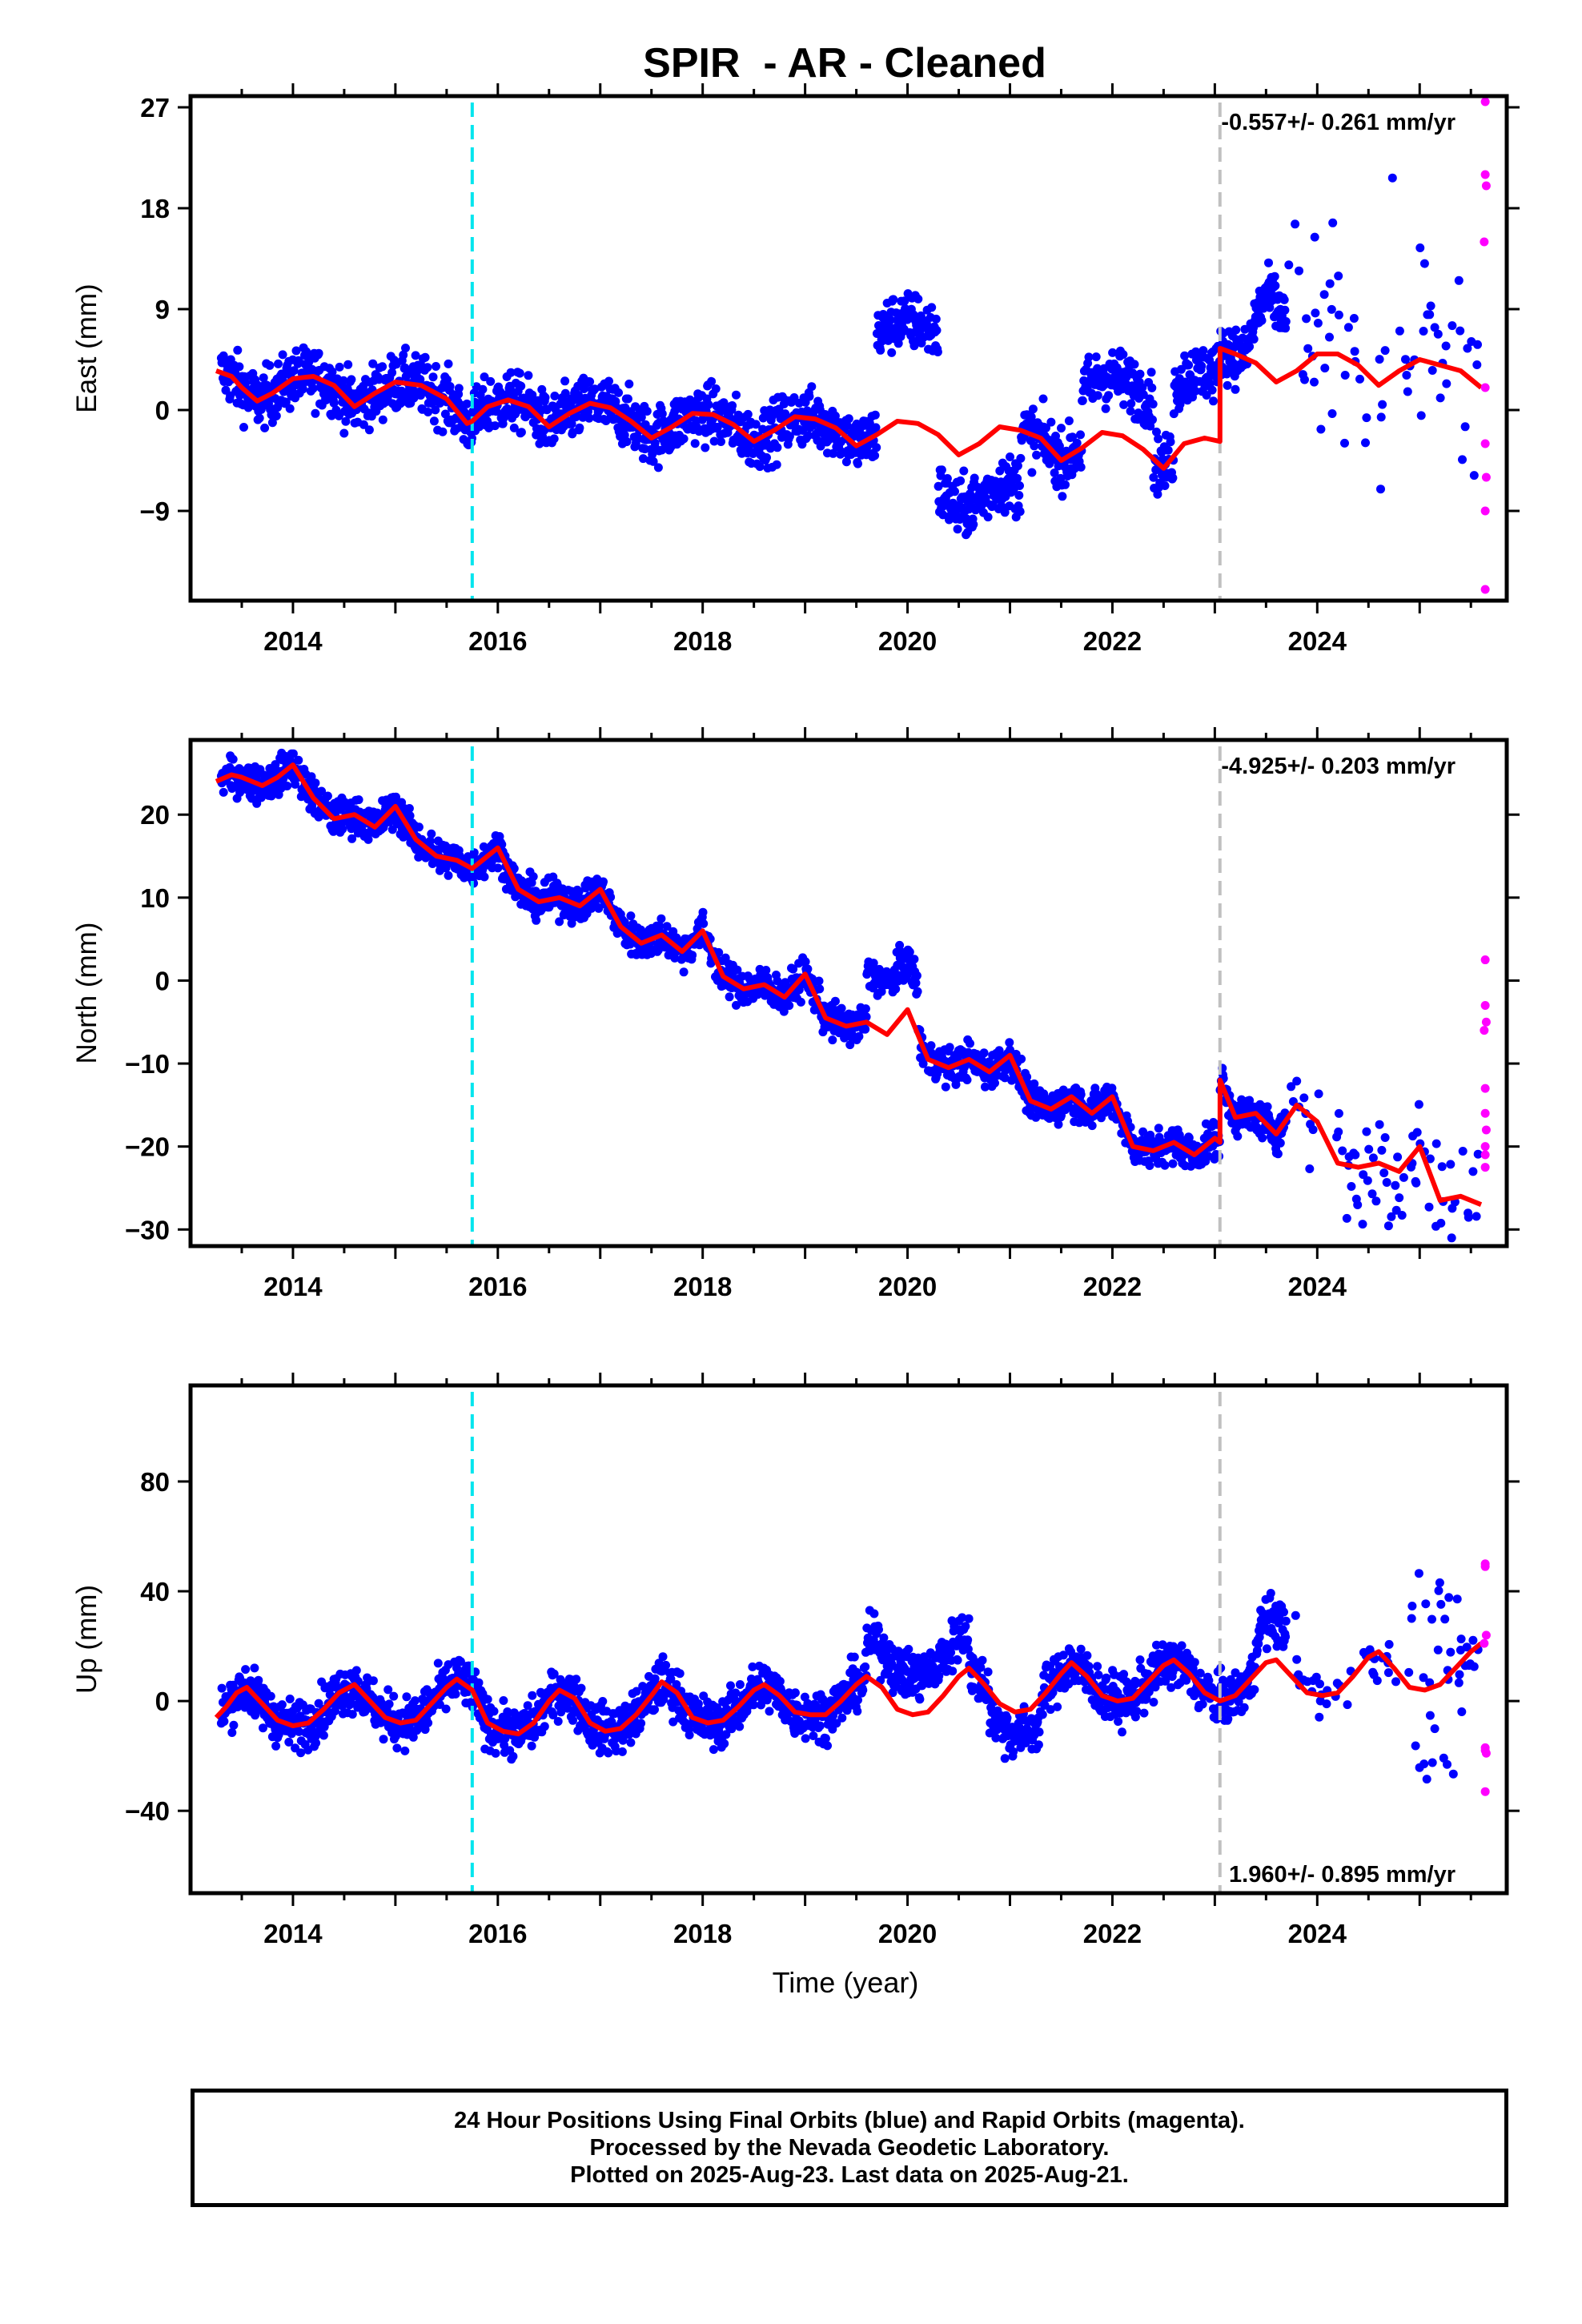 The image size is (1582, 2324). What do you see at coordinates (162, 309) in the screenshot?
I see `y-tick-label: 9` at bounding box center [162, 309].